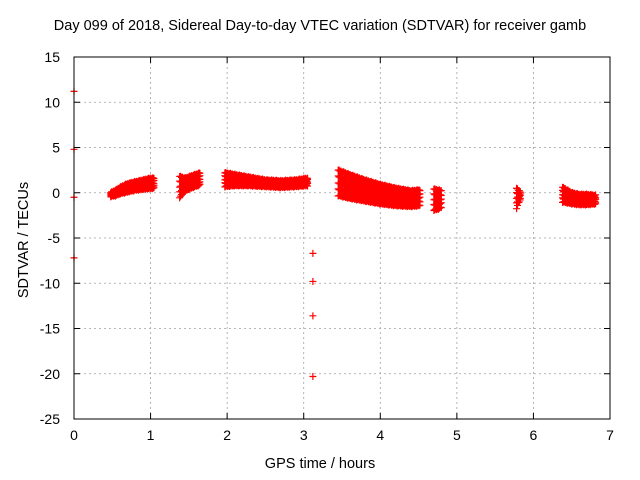  What do you see at coordinates (74, 435) in the screenshot?
I see `x-tick-label: 0` at bounding box center [74, 435].